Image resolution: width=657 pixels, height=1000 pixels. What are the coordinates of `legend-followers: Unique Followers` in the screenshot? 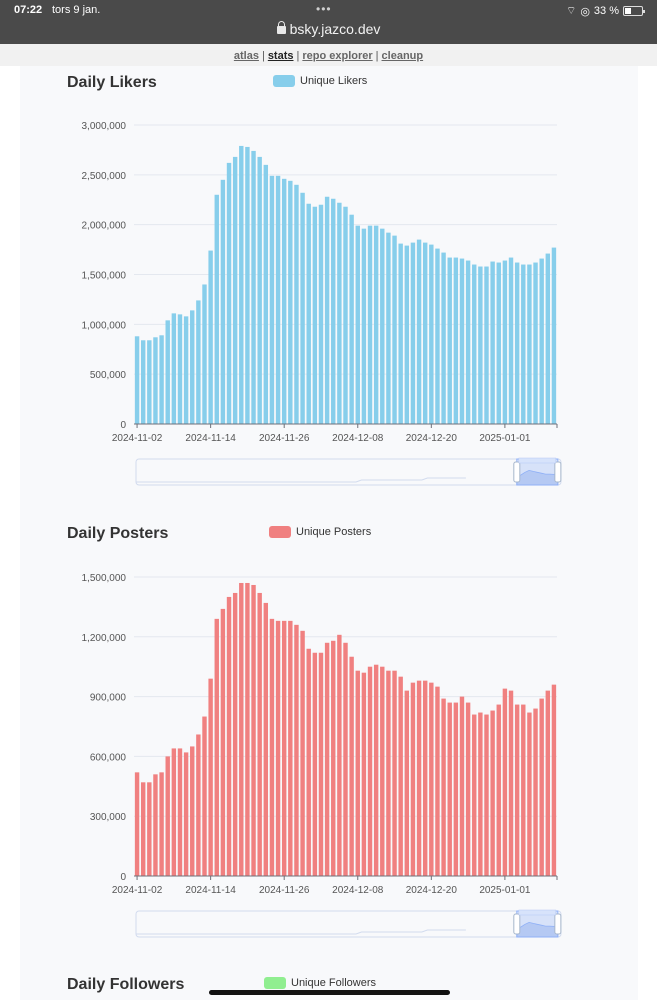 It's located at (320, 983).